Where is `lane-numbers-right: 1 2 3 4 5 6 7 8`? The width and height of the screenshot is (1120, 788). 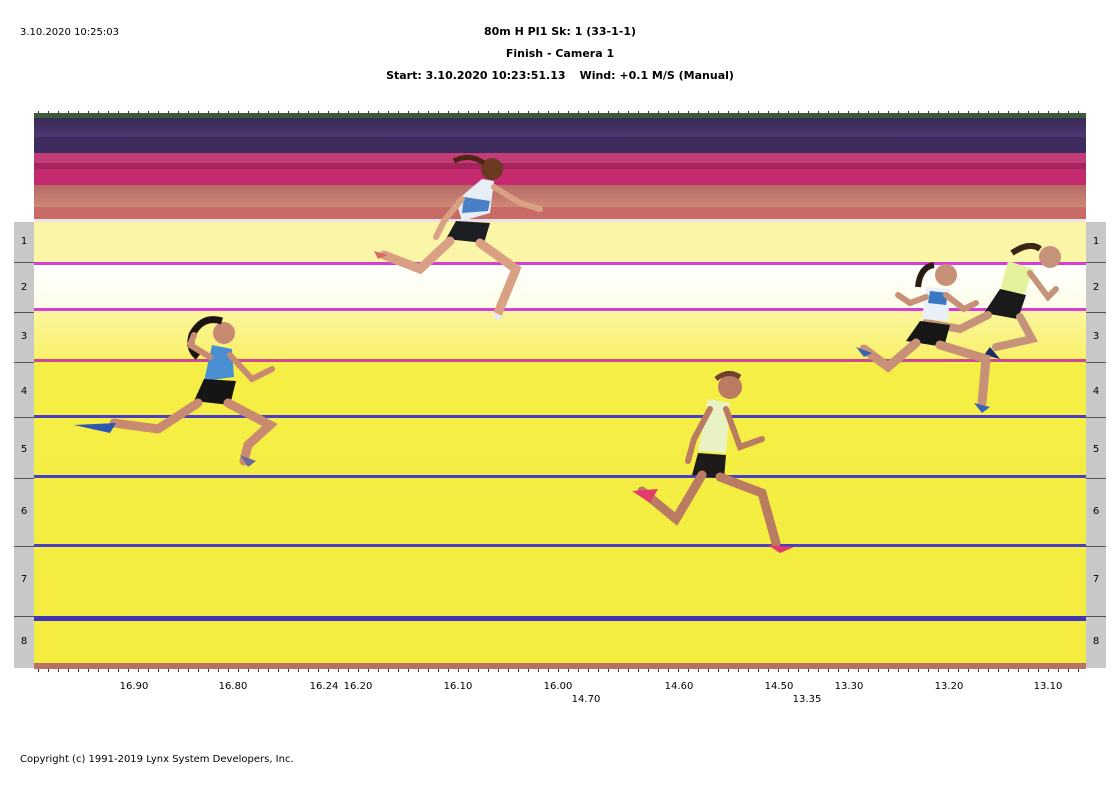 lane-numbers-right: 1 2 3 4 5 6 7 8 is located at coordinates (1096, 445).